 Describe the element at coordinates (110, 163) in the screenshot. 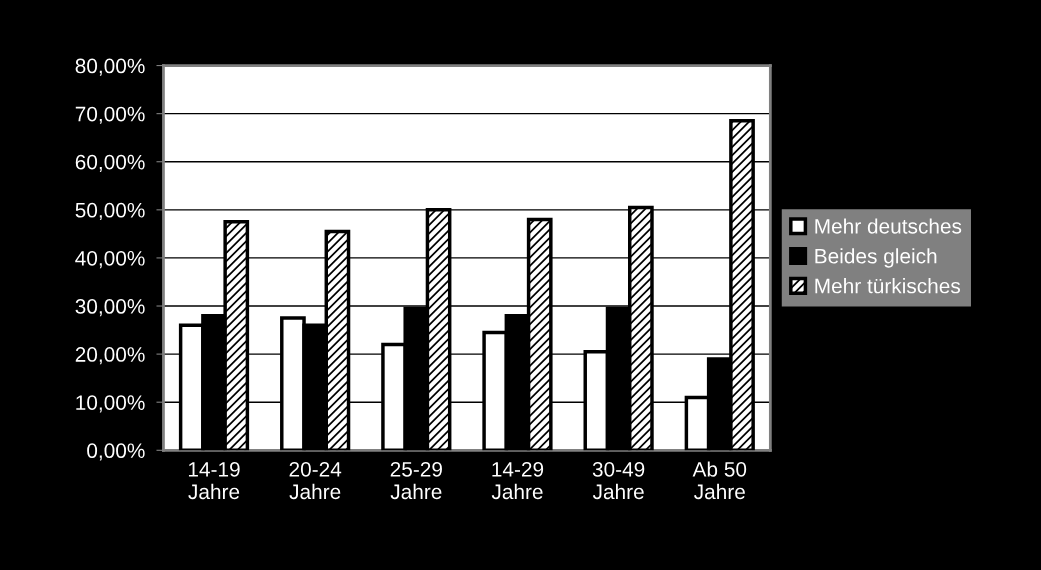

I see `y-tick-label: 60,00%` at that location.